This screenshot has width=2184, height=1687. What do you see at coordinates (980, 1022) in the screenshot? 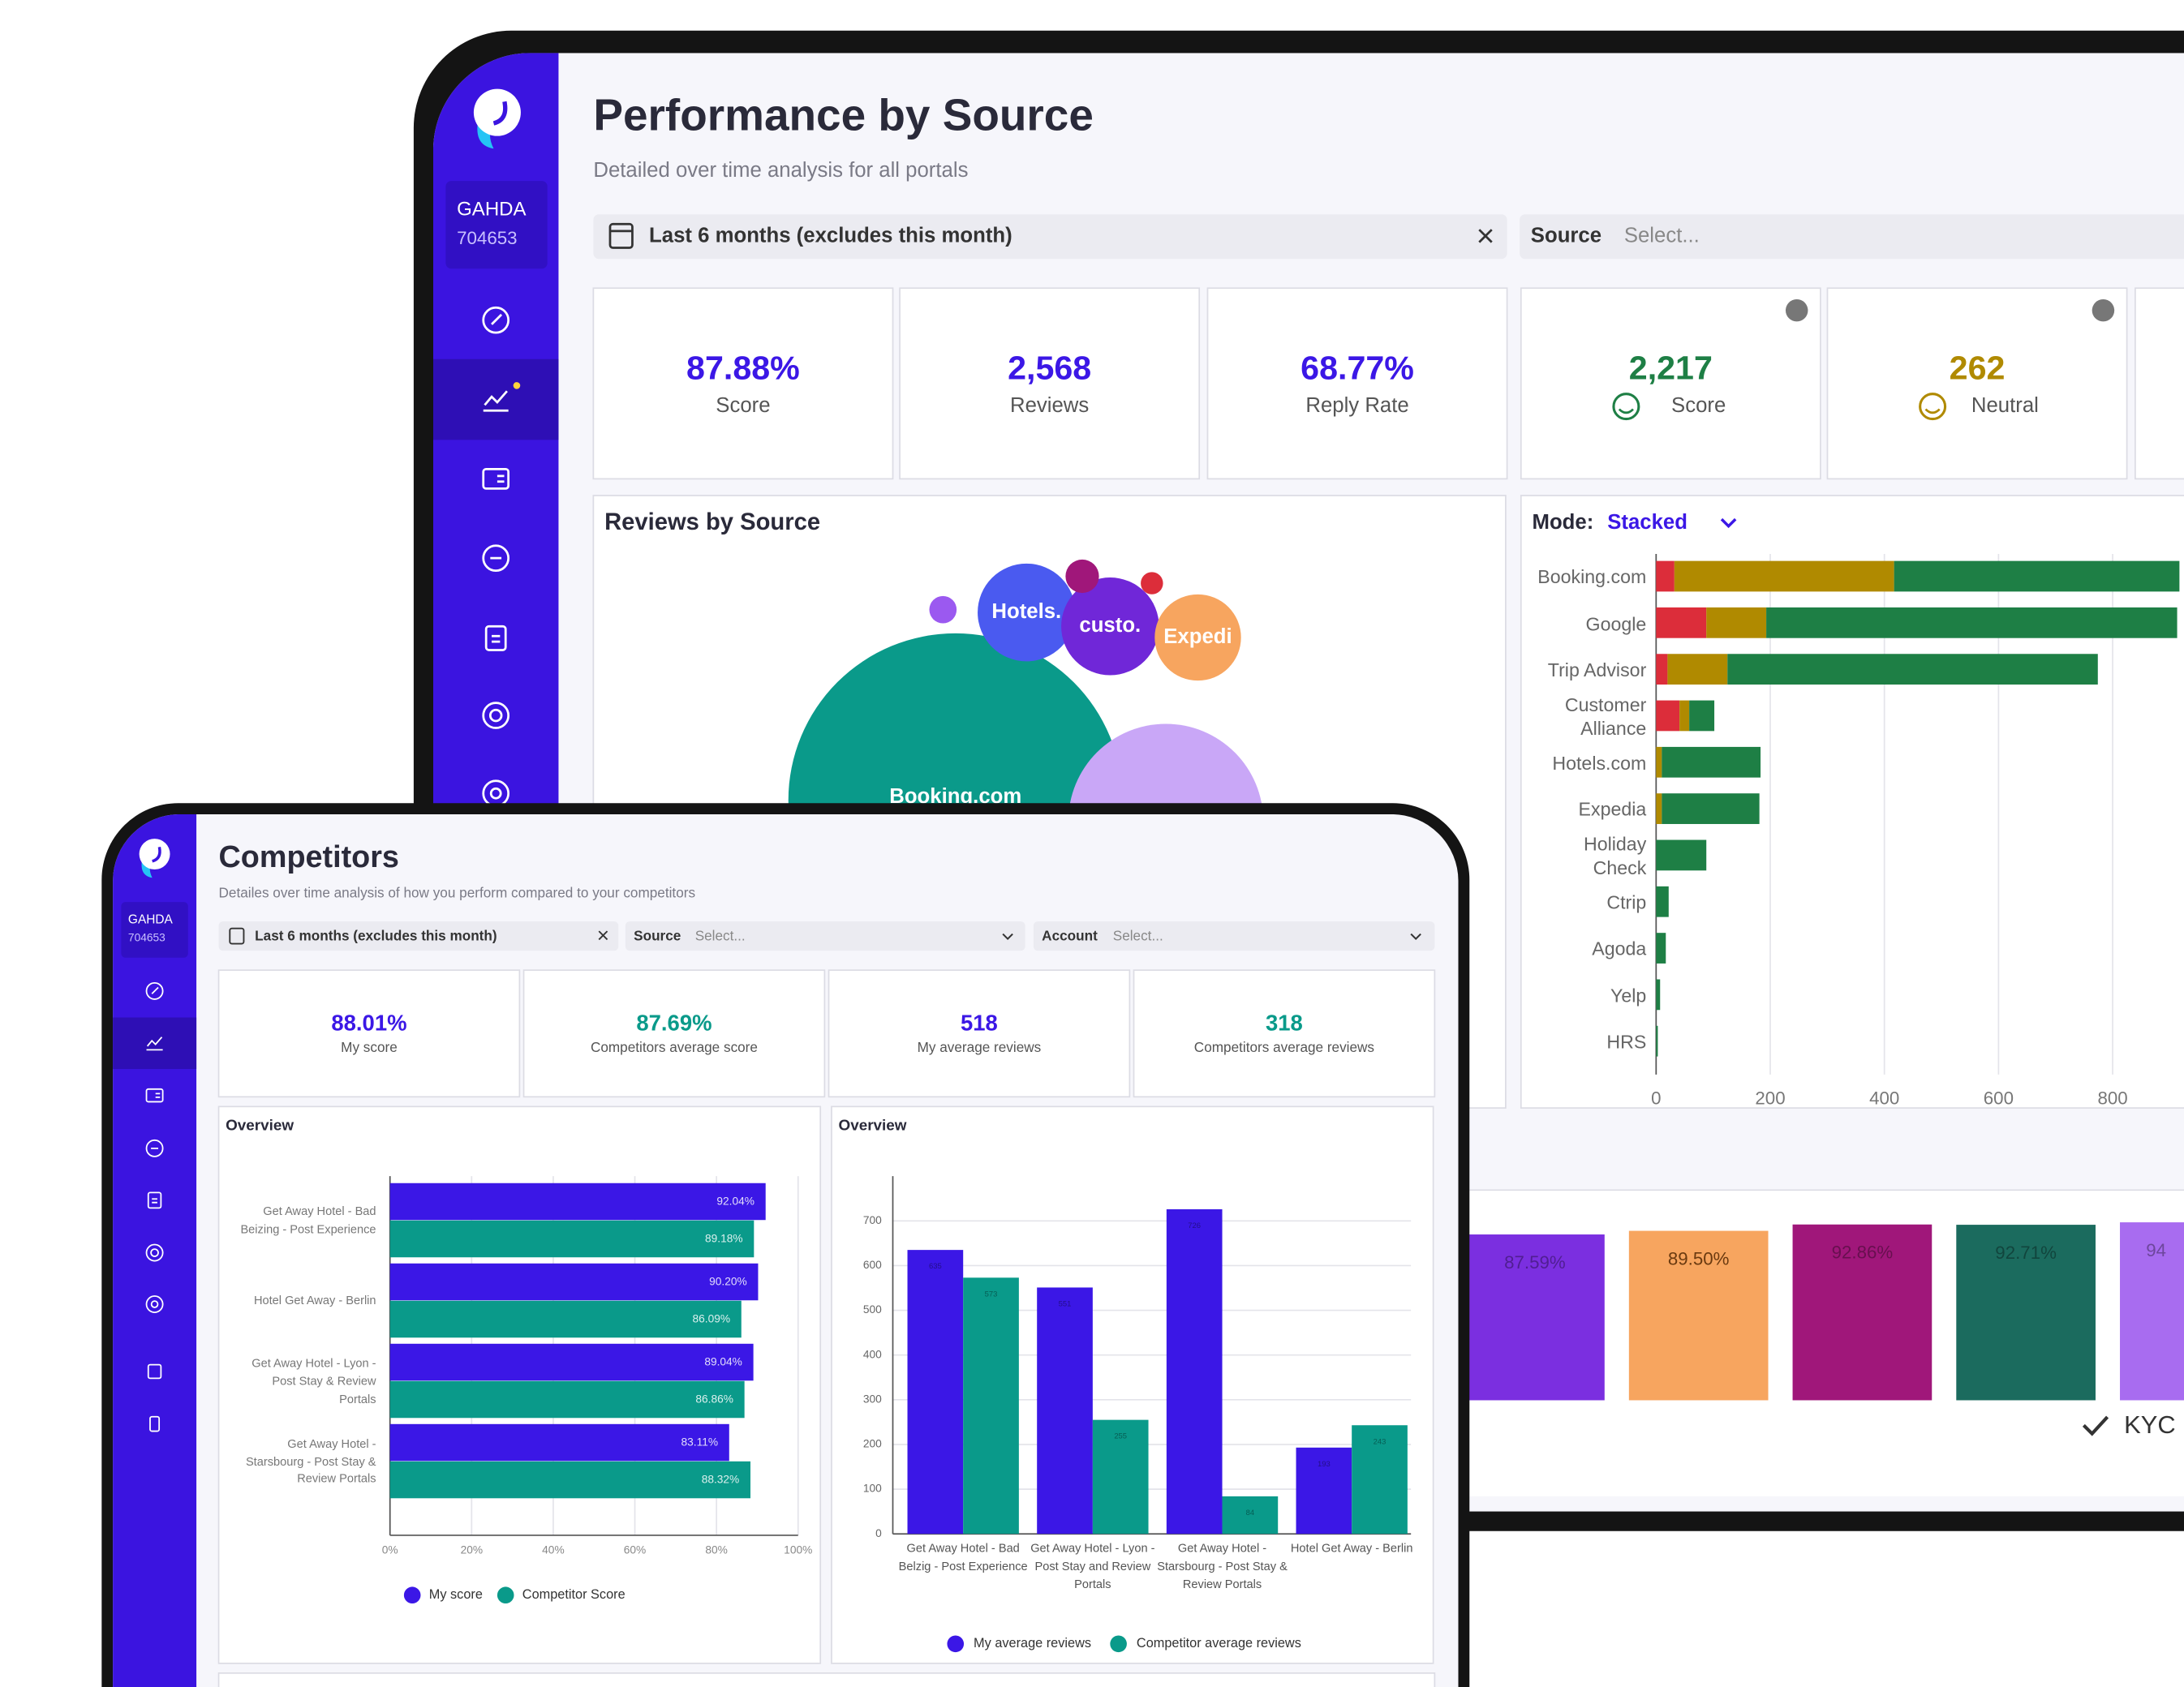
I see `kpi-value: 518` at bounding box center [980, 1022].